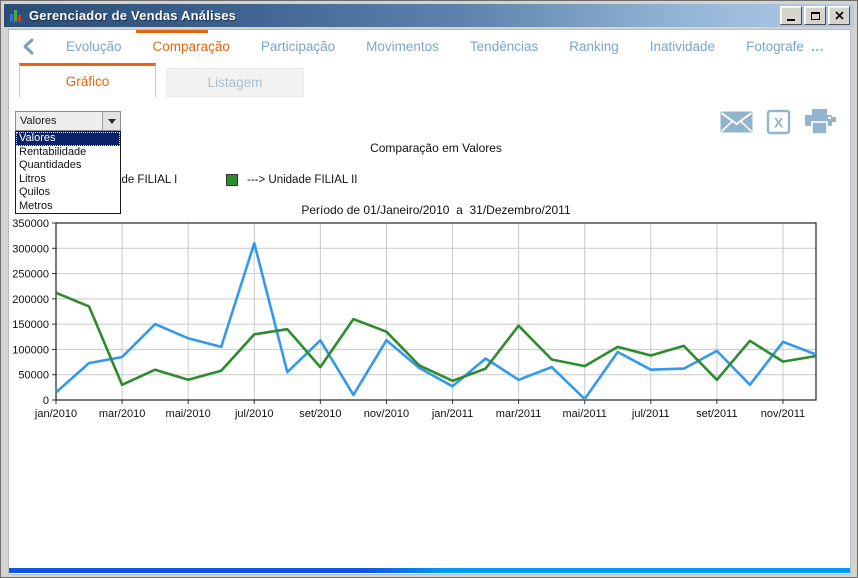 The width and height of the screenshot is (858, 578). I want to click on nav-item-comparacao: Comparação, so click(191, 46).